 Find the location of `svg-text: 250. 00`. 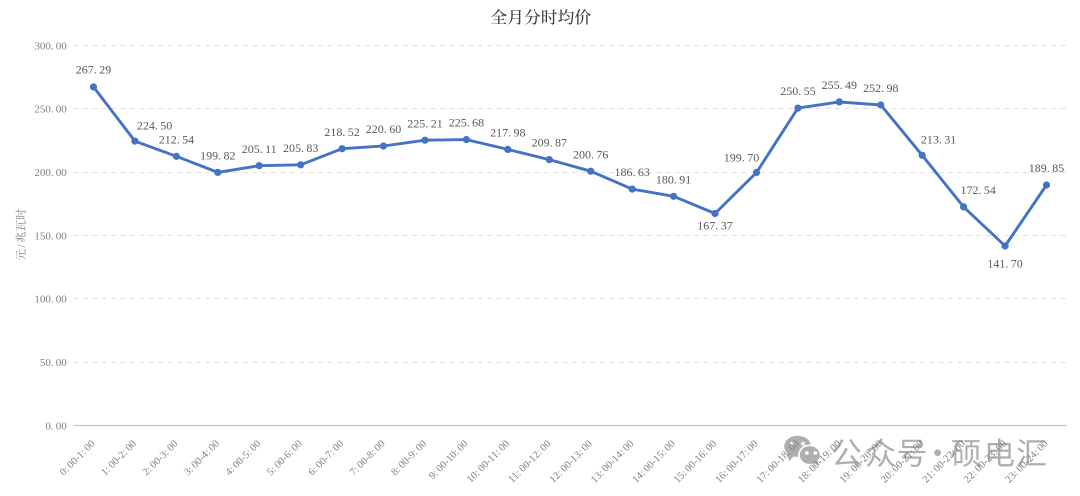

svg-text: 250. 00 is located at coordinates (50, 110).